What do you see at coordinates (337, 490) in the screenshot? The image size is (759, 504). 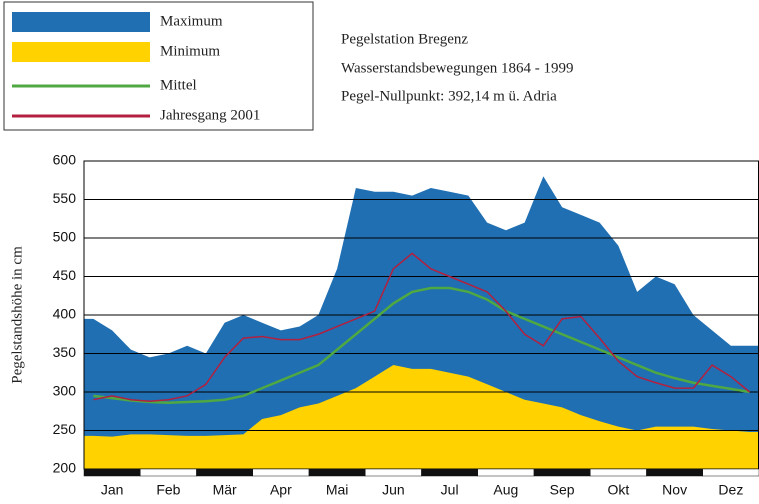 I see `x-tick-label: Mai` at bounding box center [337, 490].